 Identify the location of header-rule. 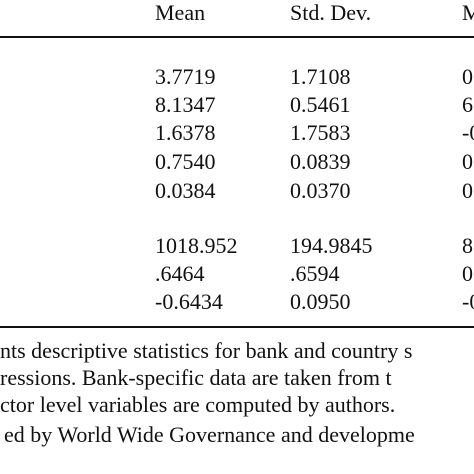
(237, 37).